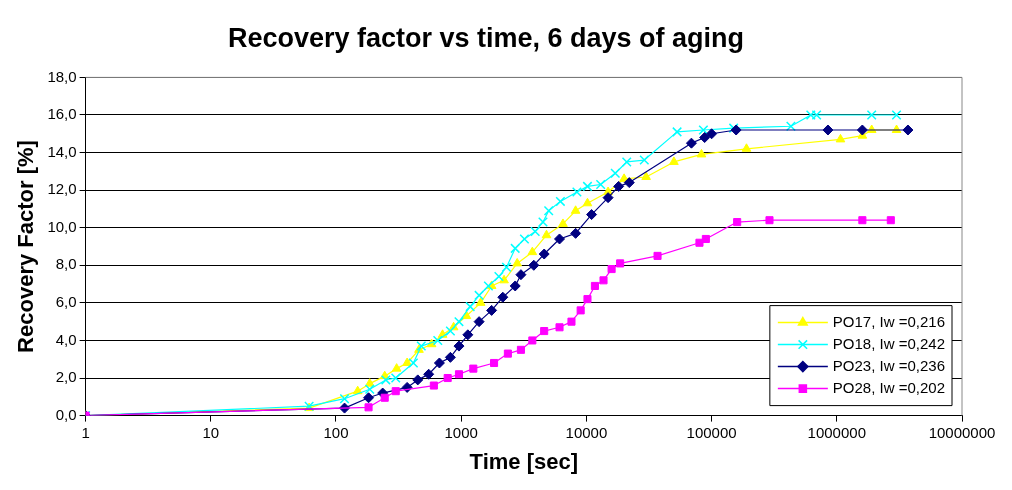  I want to click on y-tick-label: 4,0, so click(66, 339).